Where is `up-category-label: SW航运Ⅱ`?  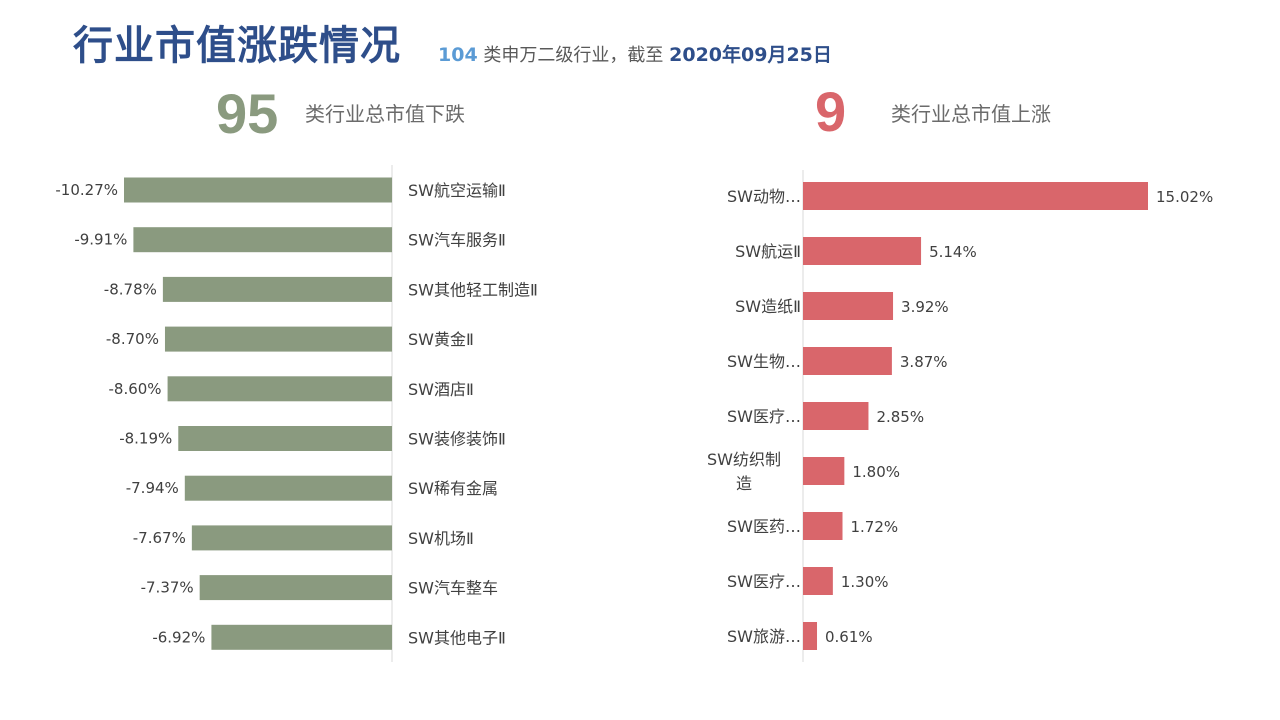
up-category-label: SW航运Ⅱ is located at coordinates (768, 251).